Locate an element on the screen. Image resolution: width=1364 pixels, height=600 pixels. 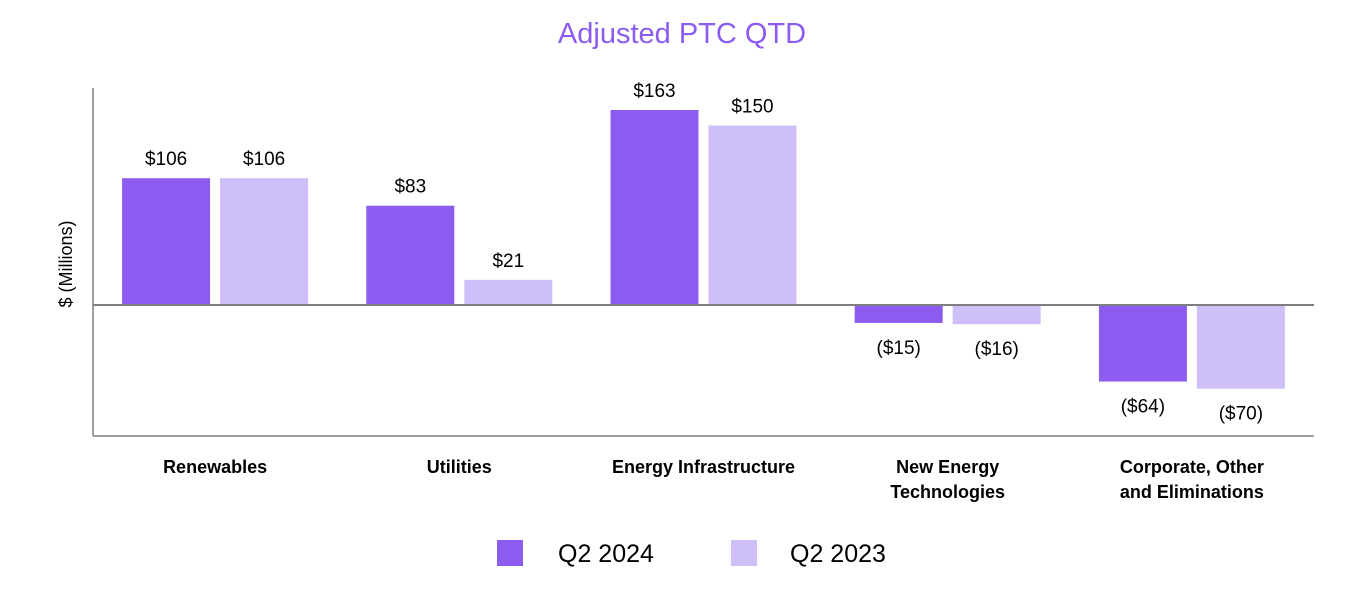
legend-swatch-q2-2023 is located at coordinates (744, 553).